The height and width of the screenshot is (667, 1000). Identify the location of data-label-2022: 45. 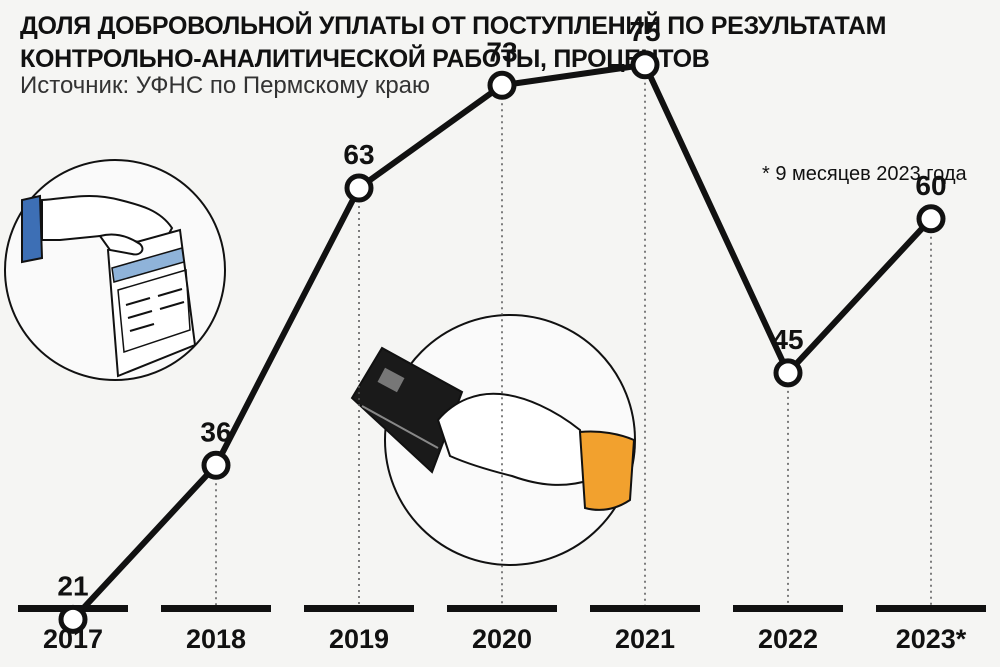
(787, 339).